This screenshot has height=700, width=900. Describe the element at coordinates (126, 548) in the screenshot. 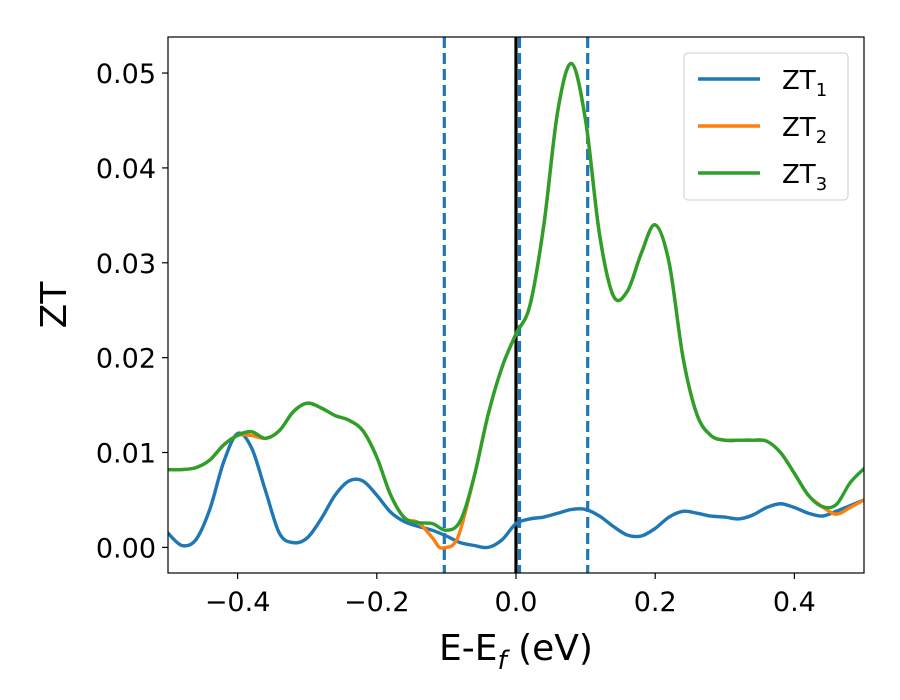

I see `y-tick-label: 0.00` at that location.